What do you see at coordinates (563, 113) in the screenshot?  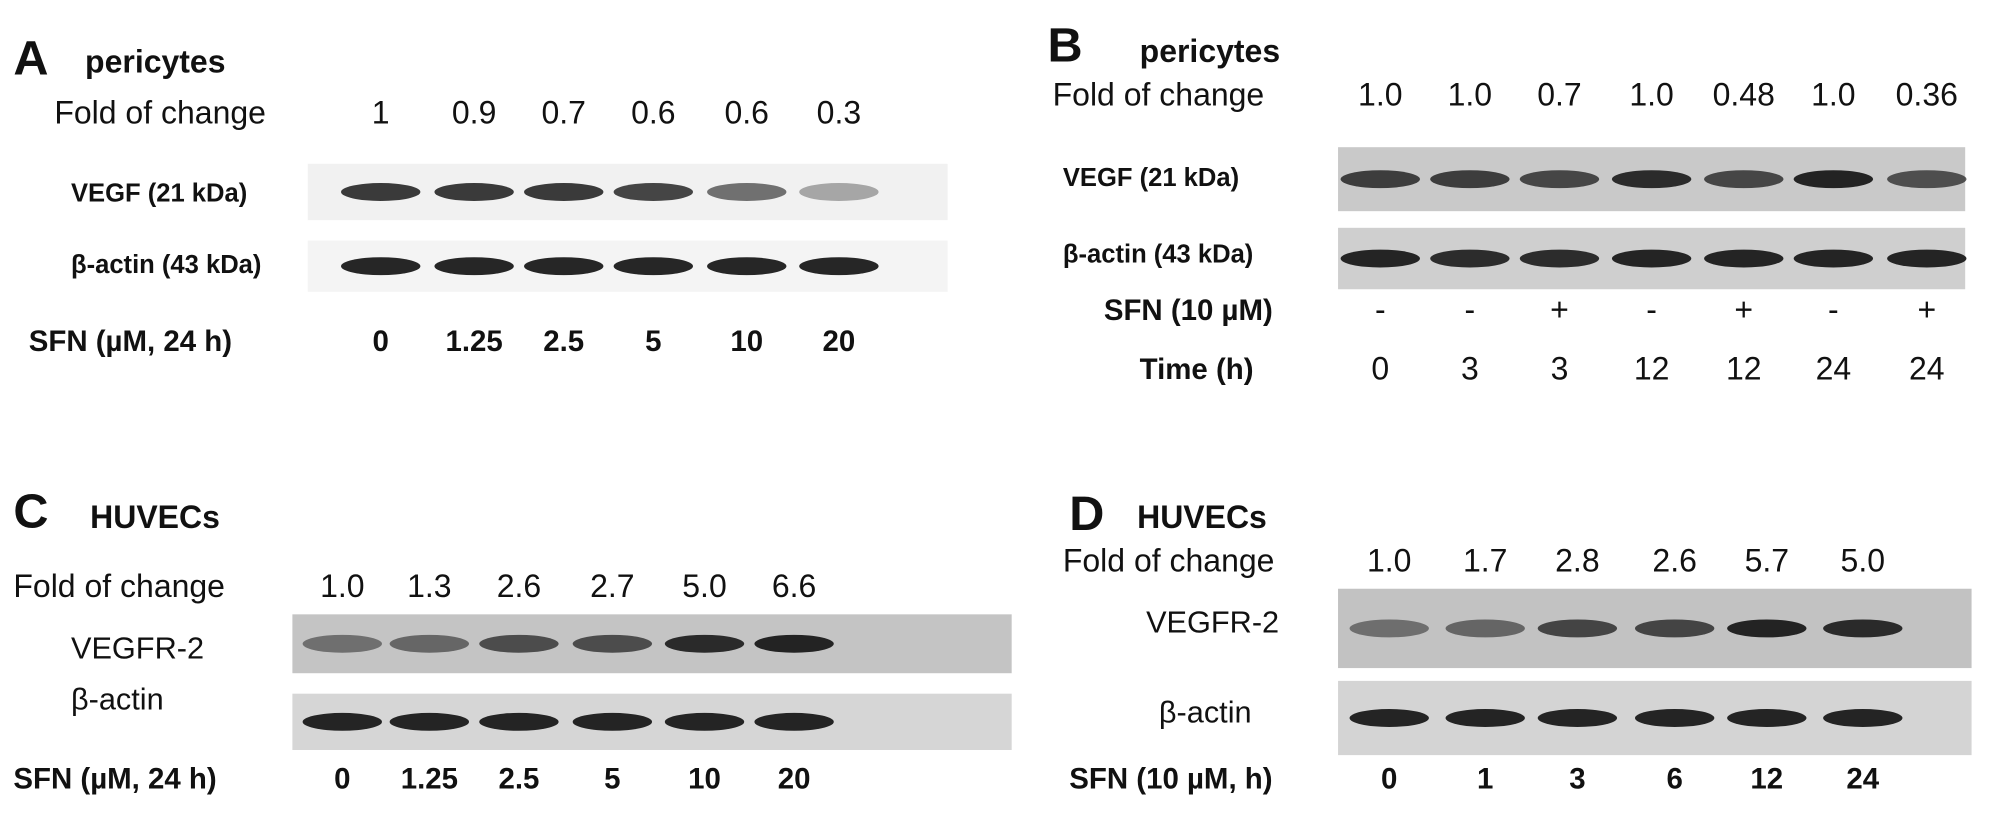 I see `fold-value: 0.7` at bounding box center [563, 113].